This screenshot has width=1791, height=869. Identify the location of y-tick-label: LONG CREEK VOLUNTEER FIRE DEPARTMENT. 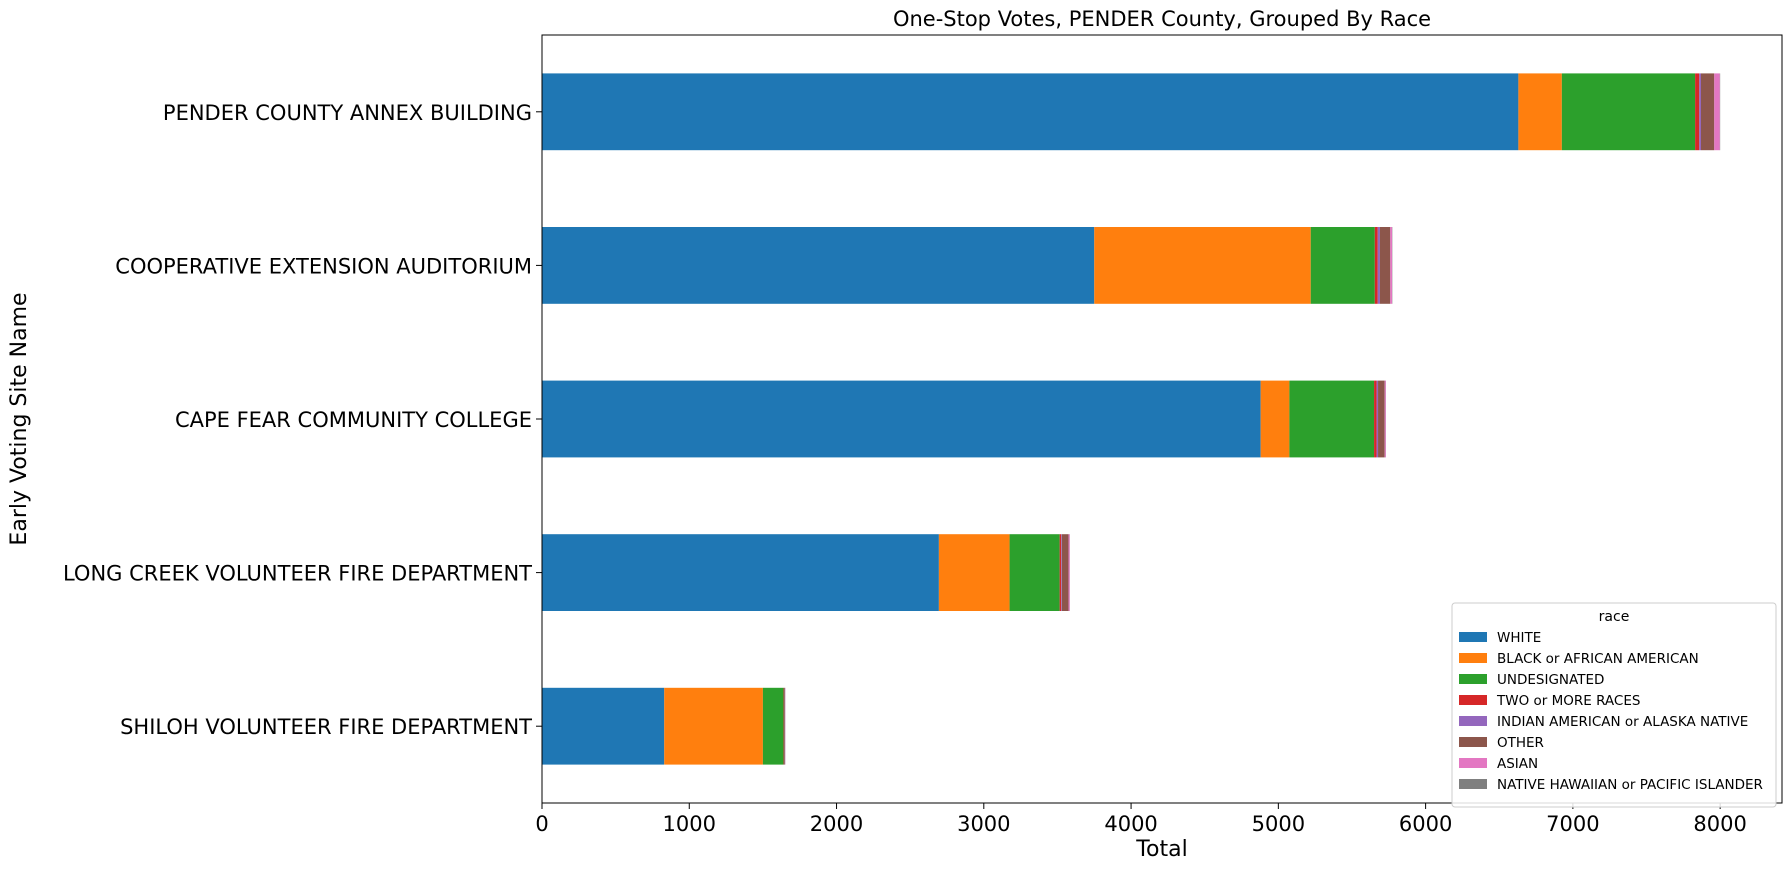
(297, 574).